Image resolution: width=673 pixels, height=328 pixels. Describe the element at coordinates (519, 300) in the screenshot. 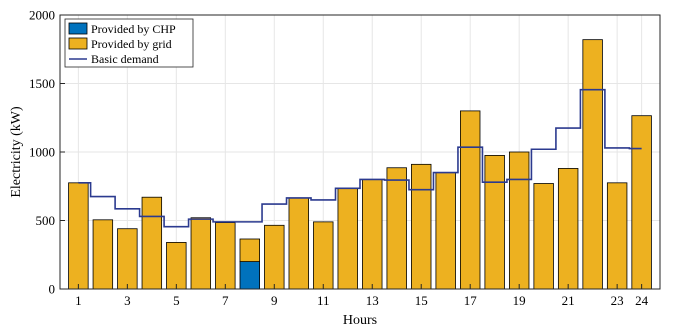

I see `x-tick-label: 19` at that location.